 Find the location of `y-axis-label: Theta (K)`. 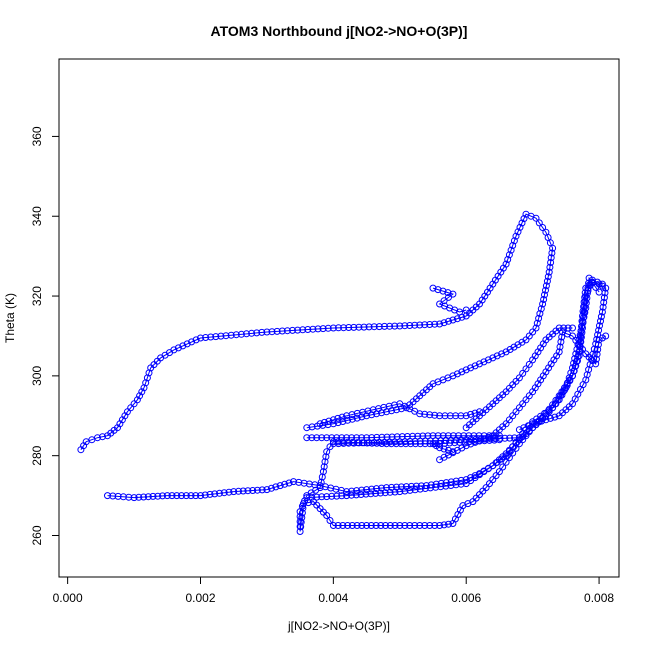

y-axis-label: Theta (K) is located at coordinates (10, 318).